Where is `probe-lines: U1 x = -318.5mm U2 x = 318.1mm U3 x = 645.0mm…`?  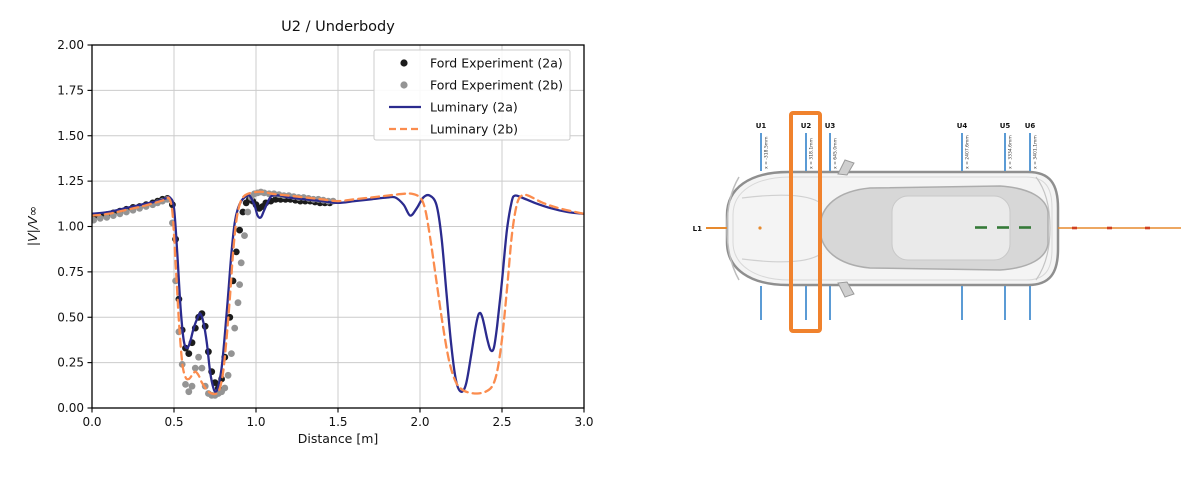
probe-lines: U1 x = -318.5mm U2 x = 318.1mm U3 x = 645.0mm… is located at coordinates (897, 221).